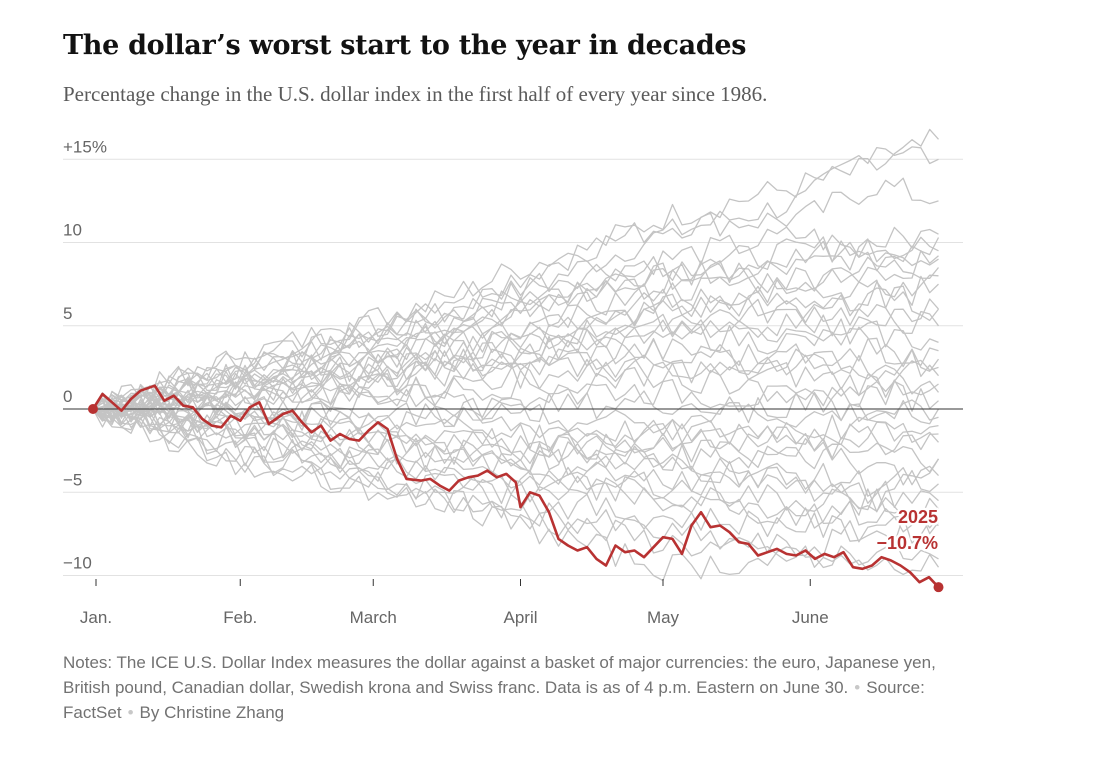  What do you see at coordinates (67, 396) in the screenshot?
I see `y-tick-label: 0` at bounding box center [67, 396].